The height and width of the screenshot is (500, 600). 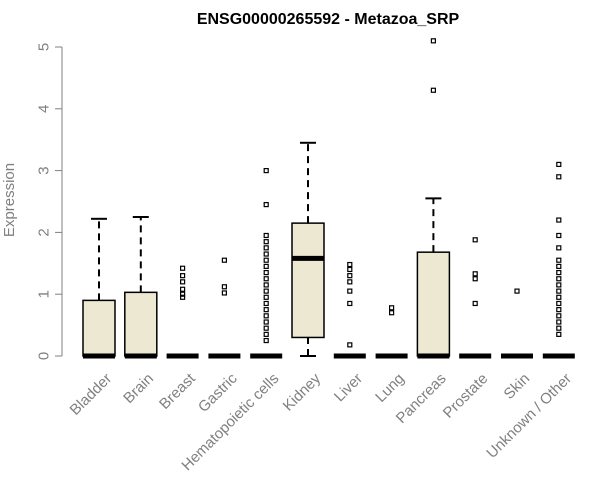 I want to click on box-bladder, so click(x=99, y=288).